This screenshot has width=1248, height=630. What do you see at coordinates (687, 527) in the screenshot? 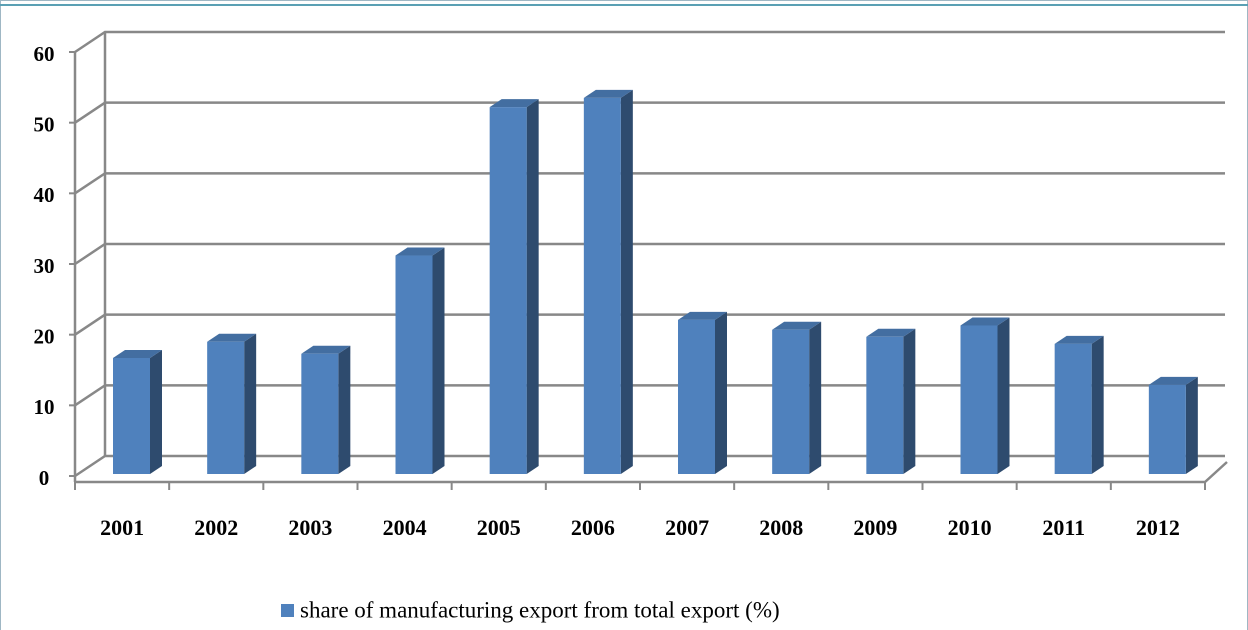
I see `x-tick-label: 2007` at bounding box center [687, 527].